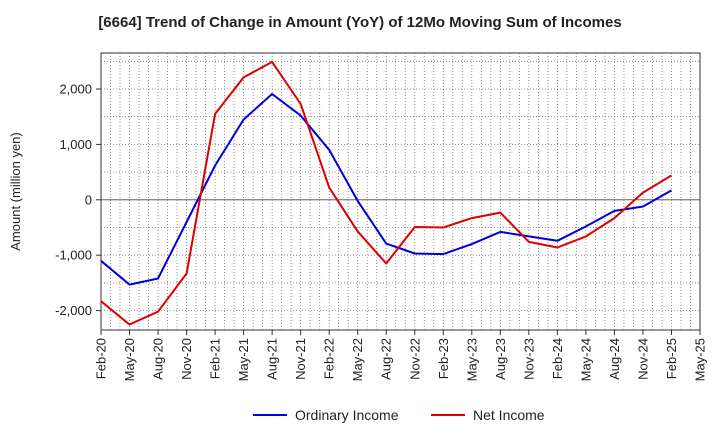  What do you see at coordinates (414, 359) in the screenshot?
I see `x-tick-label: Nov-22` at bounding box center [414, 359].